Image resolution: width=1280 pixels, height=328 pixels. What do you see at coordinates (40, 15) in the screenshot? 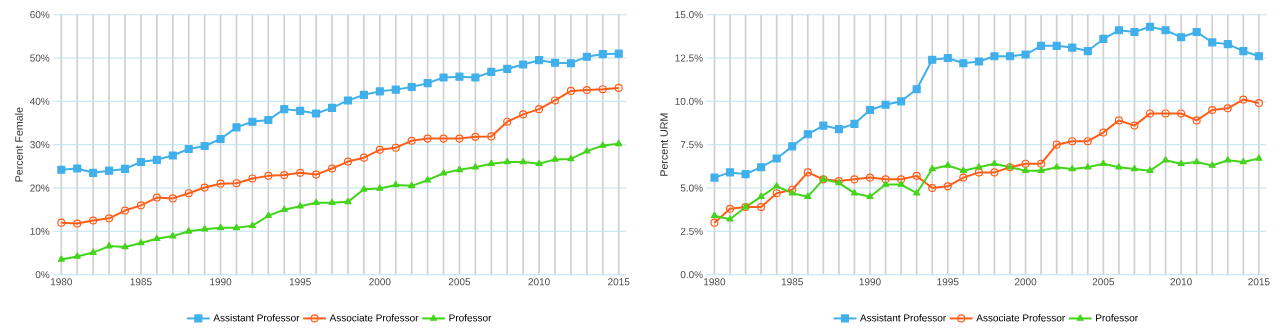
I see `y-tick-label: 60%` at bounding box center [40, 15].